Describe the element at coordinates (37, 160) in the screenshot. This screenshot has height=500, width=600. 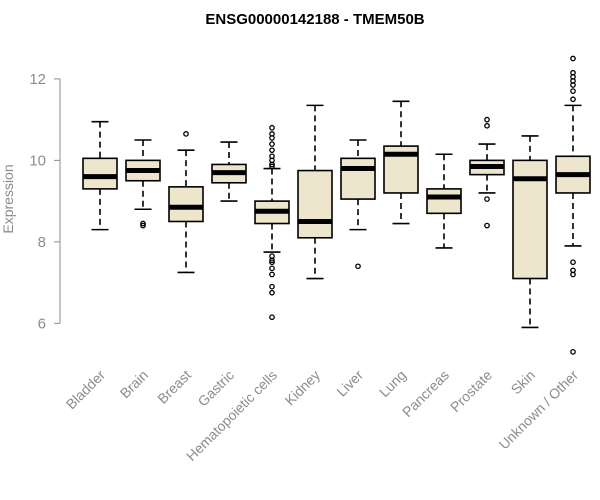
I see `y-tick-label: 10` at that location.